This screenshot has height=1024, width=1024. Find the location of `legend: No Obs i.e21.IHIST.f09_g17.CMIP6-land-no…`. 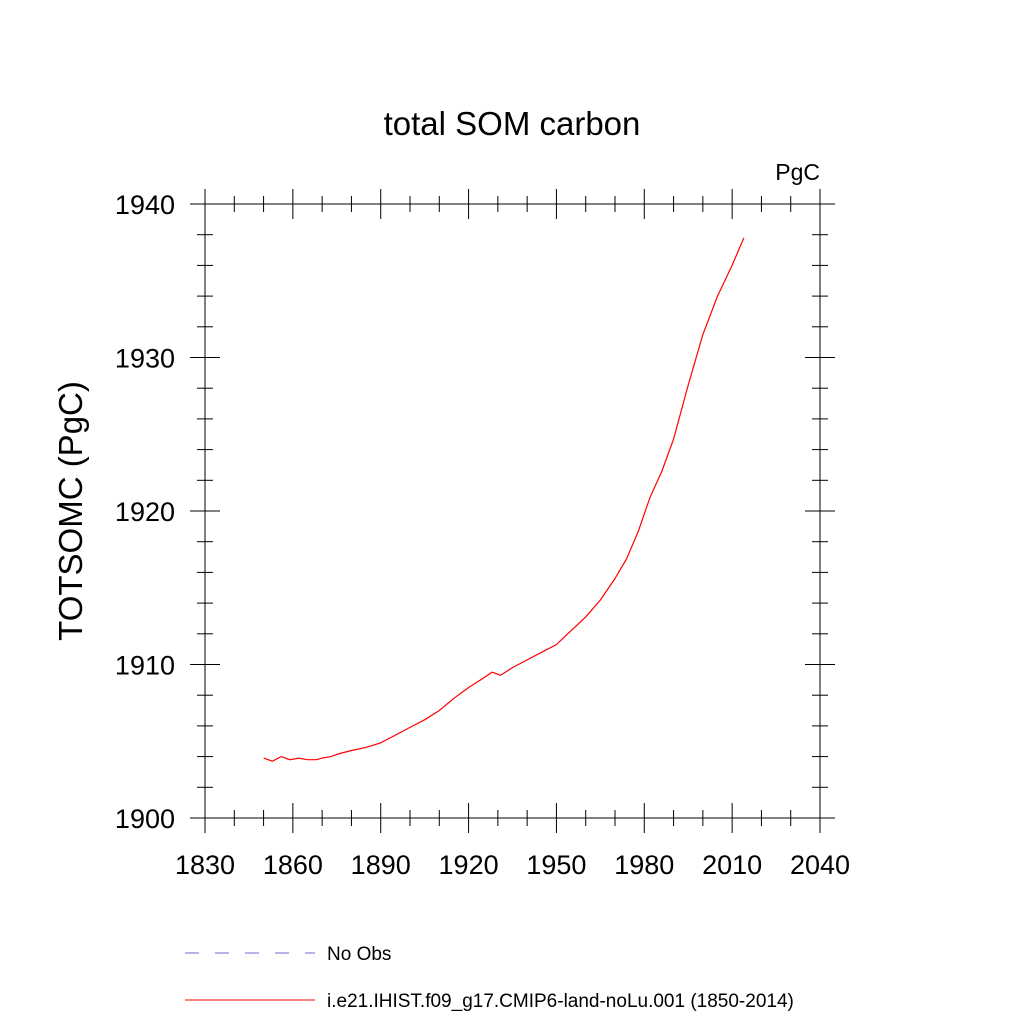

legend: No Obs i.e21.IHIST.f09_g17.CMIP6-land-no… is located at coordinates (489, 978).